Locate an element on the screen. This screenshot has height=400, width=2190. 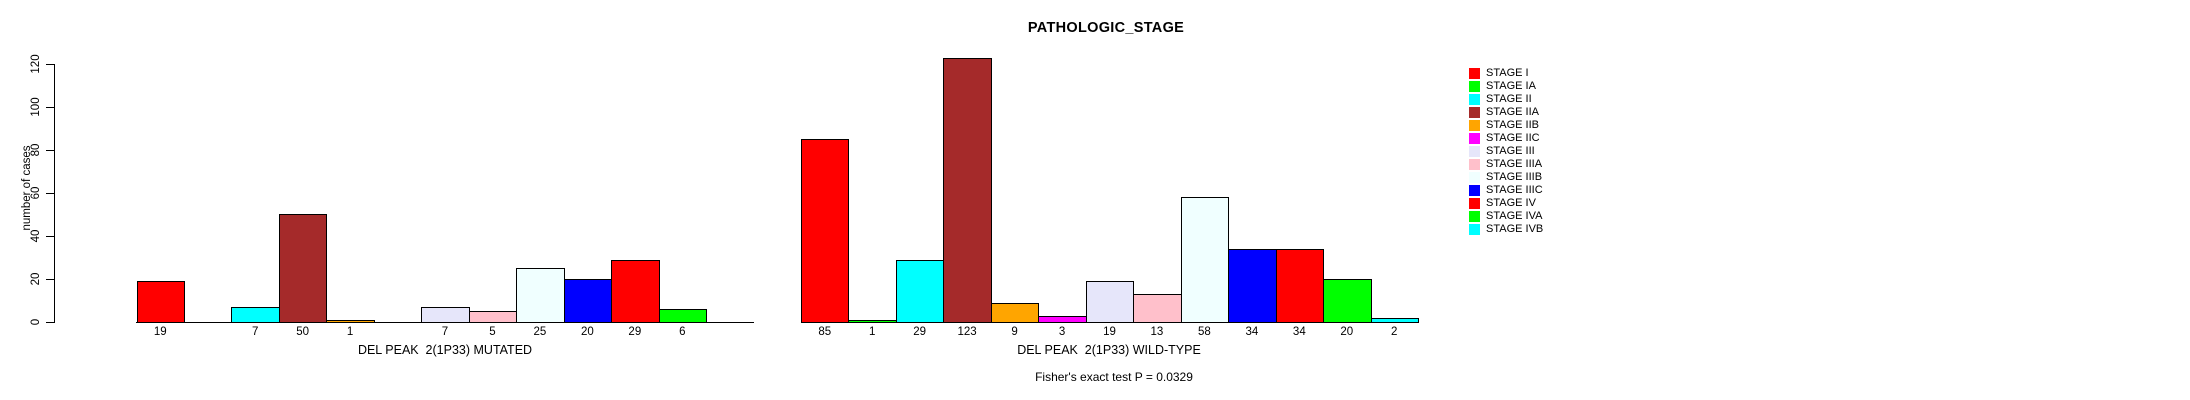
legend-item-stage-iia: STAGE IIA is located at coordinates (1504, 112).